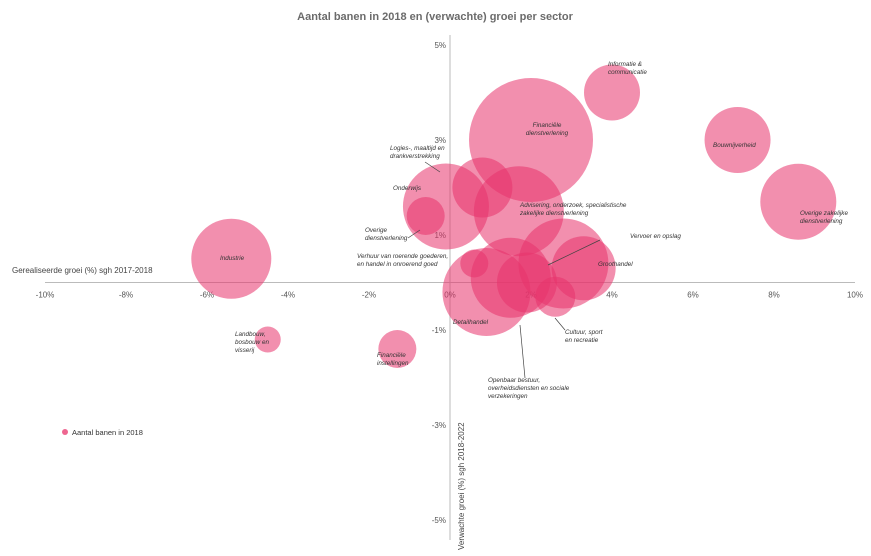 This screenshot has width=871, height=556. I want to click on bubble-label: Financiële dienstverlening, so click(547, 129).